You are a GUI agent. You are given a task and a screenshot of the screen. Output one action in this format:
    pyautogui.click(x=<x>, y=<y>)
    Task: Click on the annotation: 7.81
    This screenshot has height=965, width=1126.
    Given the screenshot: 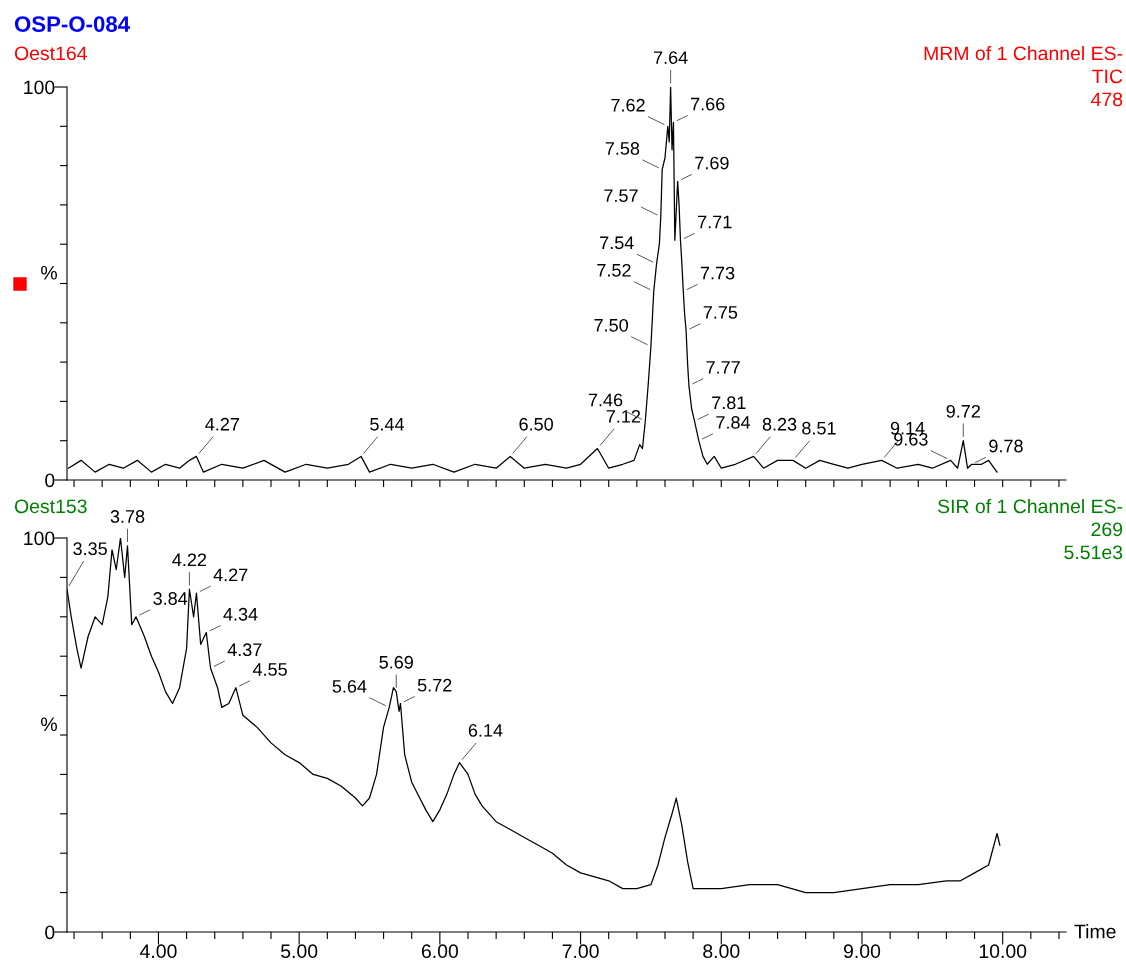 What is the action you would take?
    pyautogui.click(x=729, y=403)
    